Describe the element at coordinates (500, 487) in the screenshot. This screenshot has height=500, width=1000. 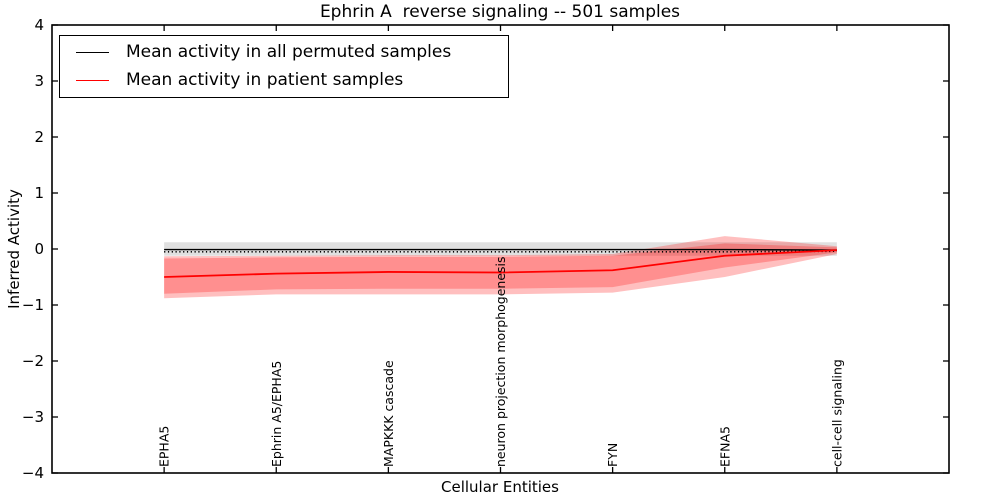
I see `x-axis-title: Cellular Entities` at that location.